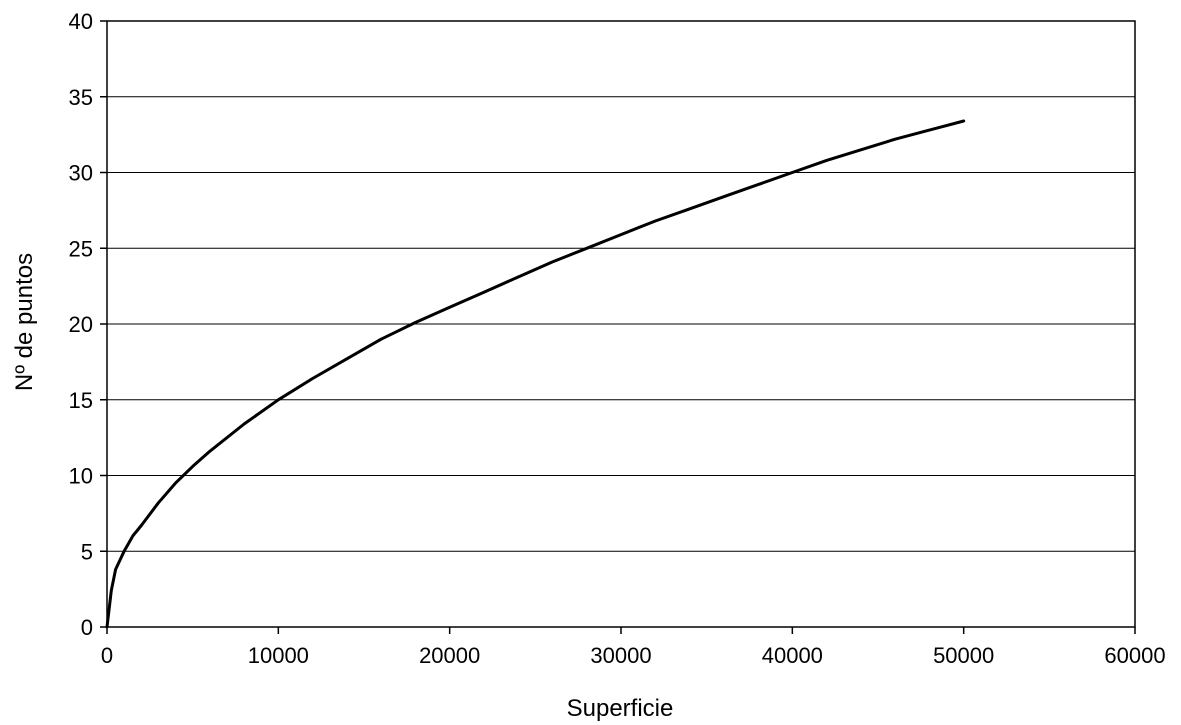 The height and width of the screenshot is (725, 1181). What do you see at coordinates (620, 655) in the screenshot?
I see `x-tick-label: 30000` at bounding box center [620, 655].